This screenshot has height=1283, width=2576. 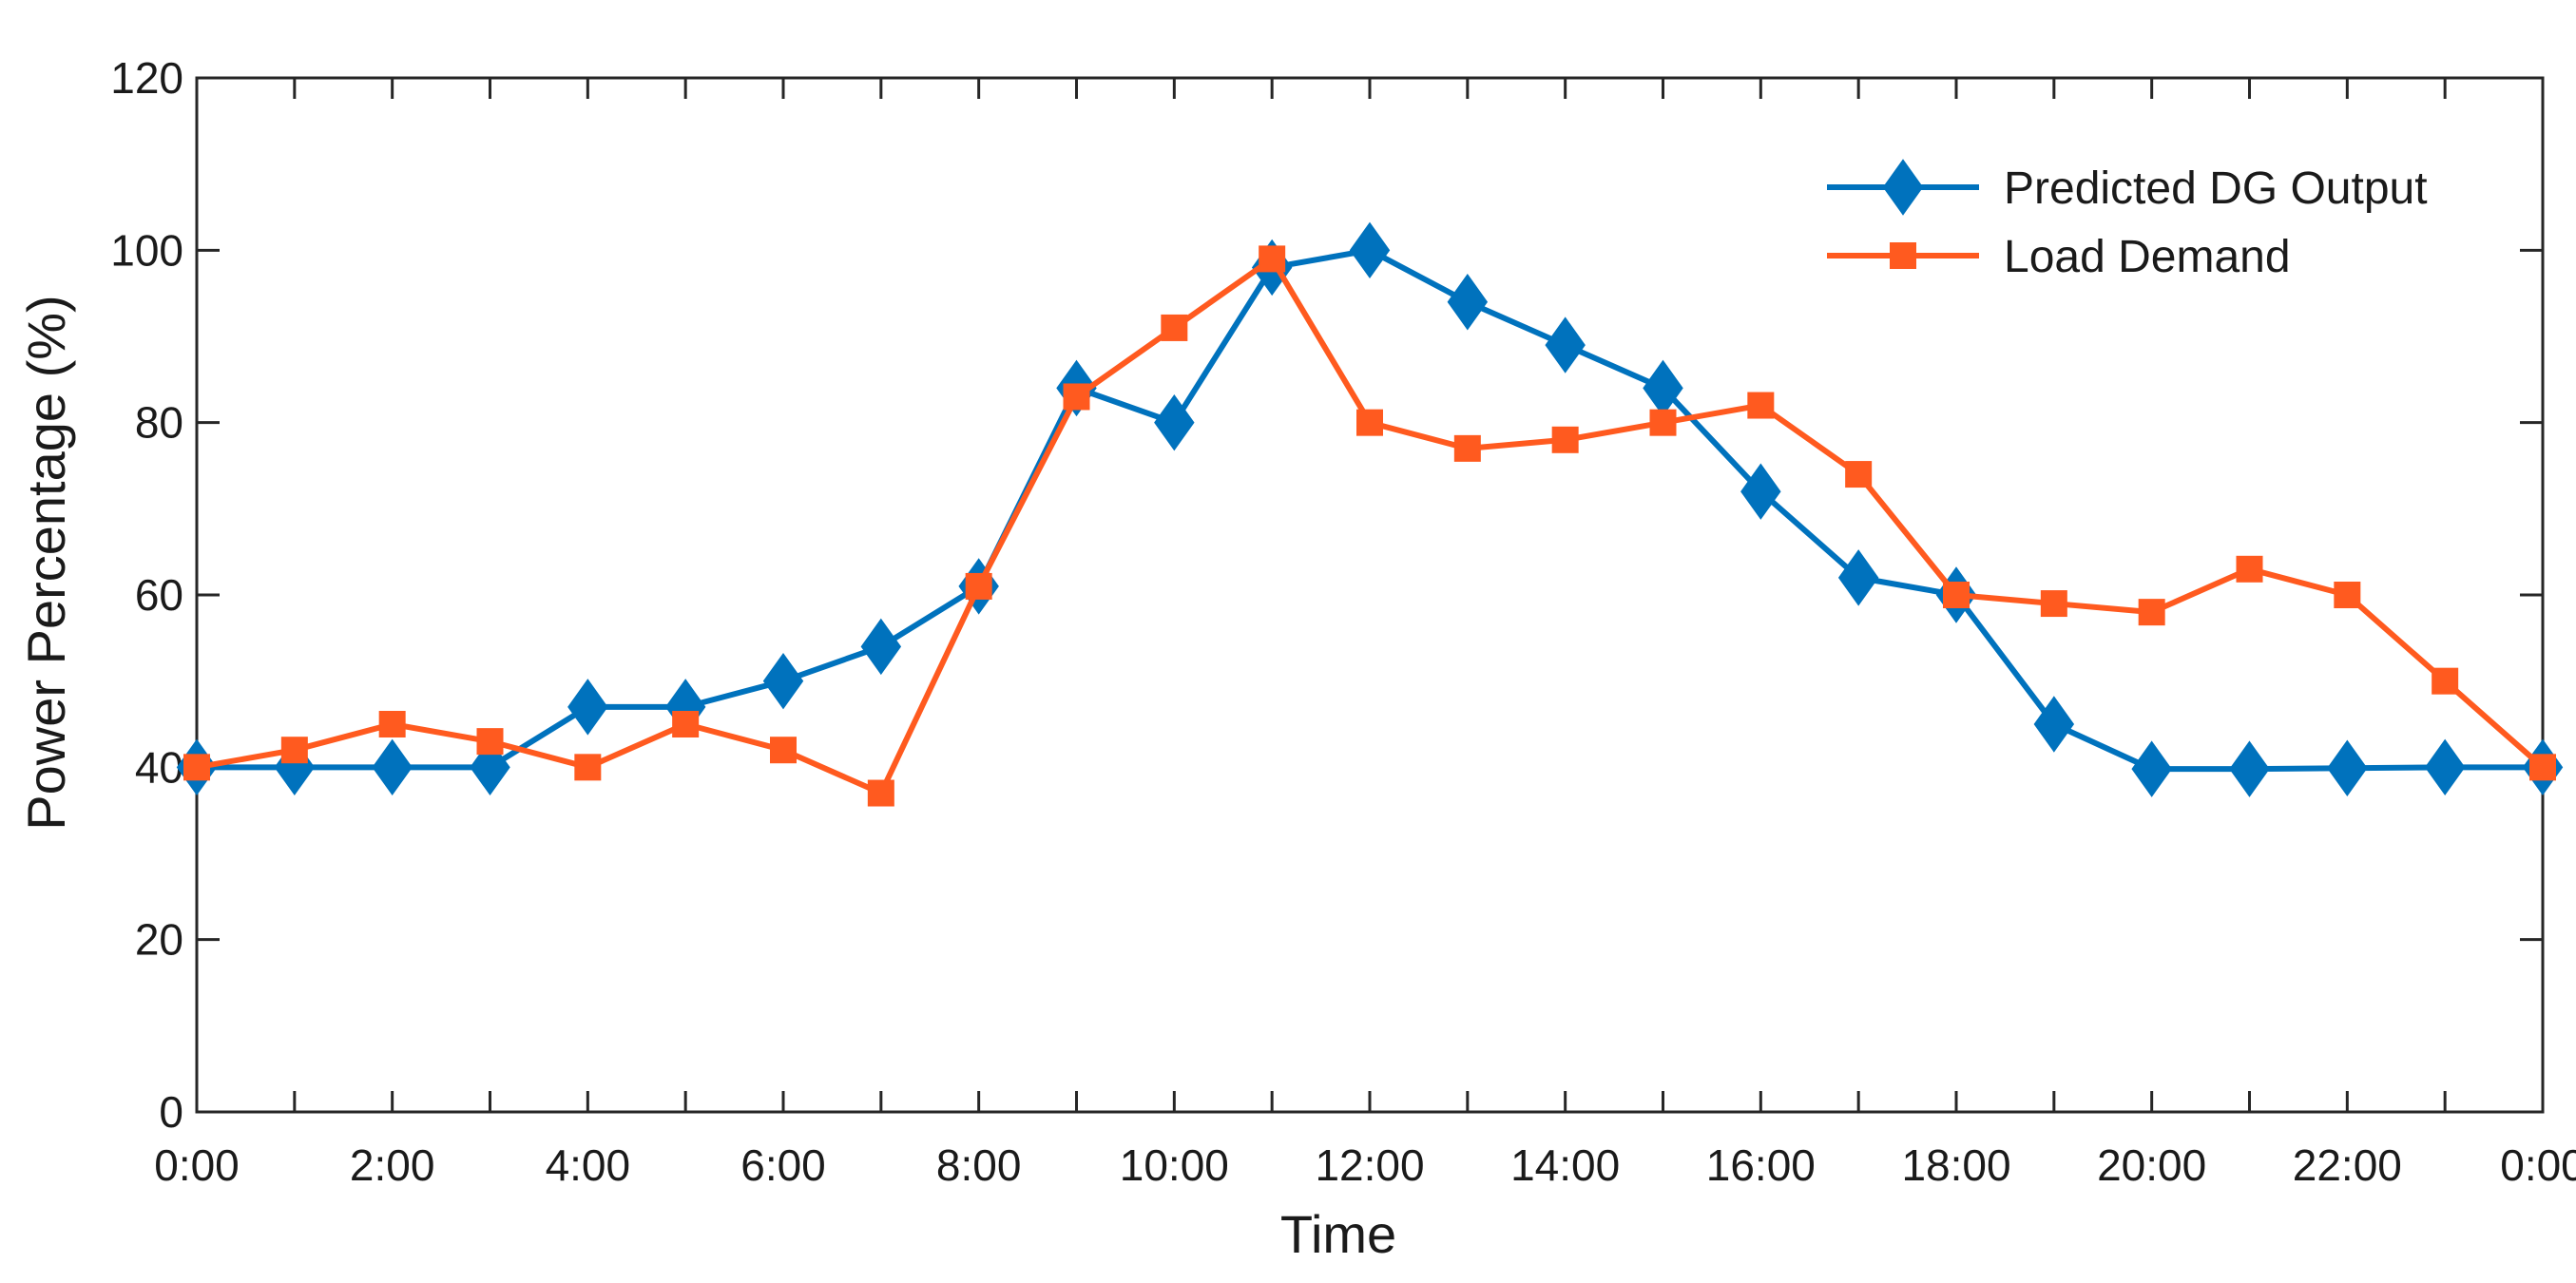 What do you see at coordinates (979, 1165) in the screenshot?
I see `x-tick-label: 8:00` at bounding box center [979, 1165].